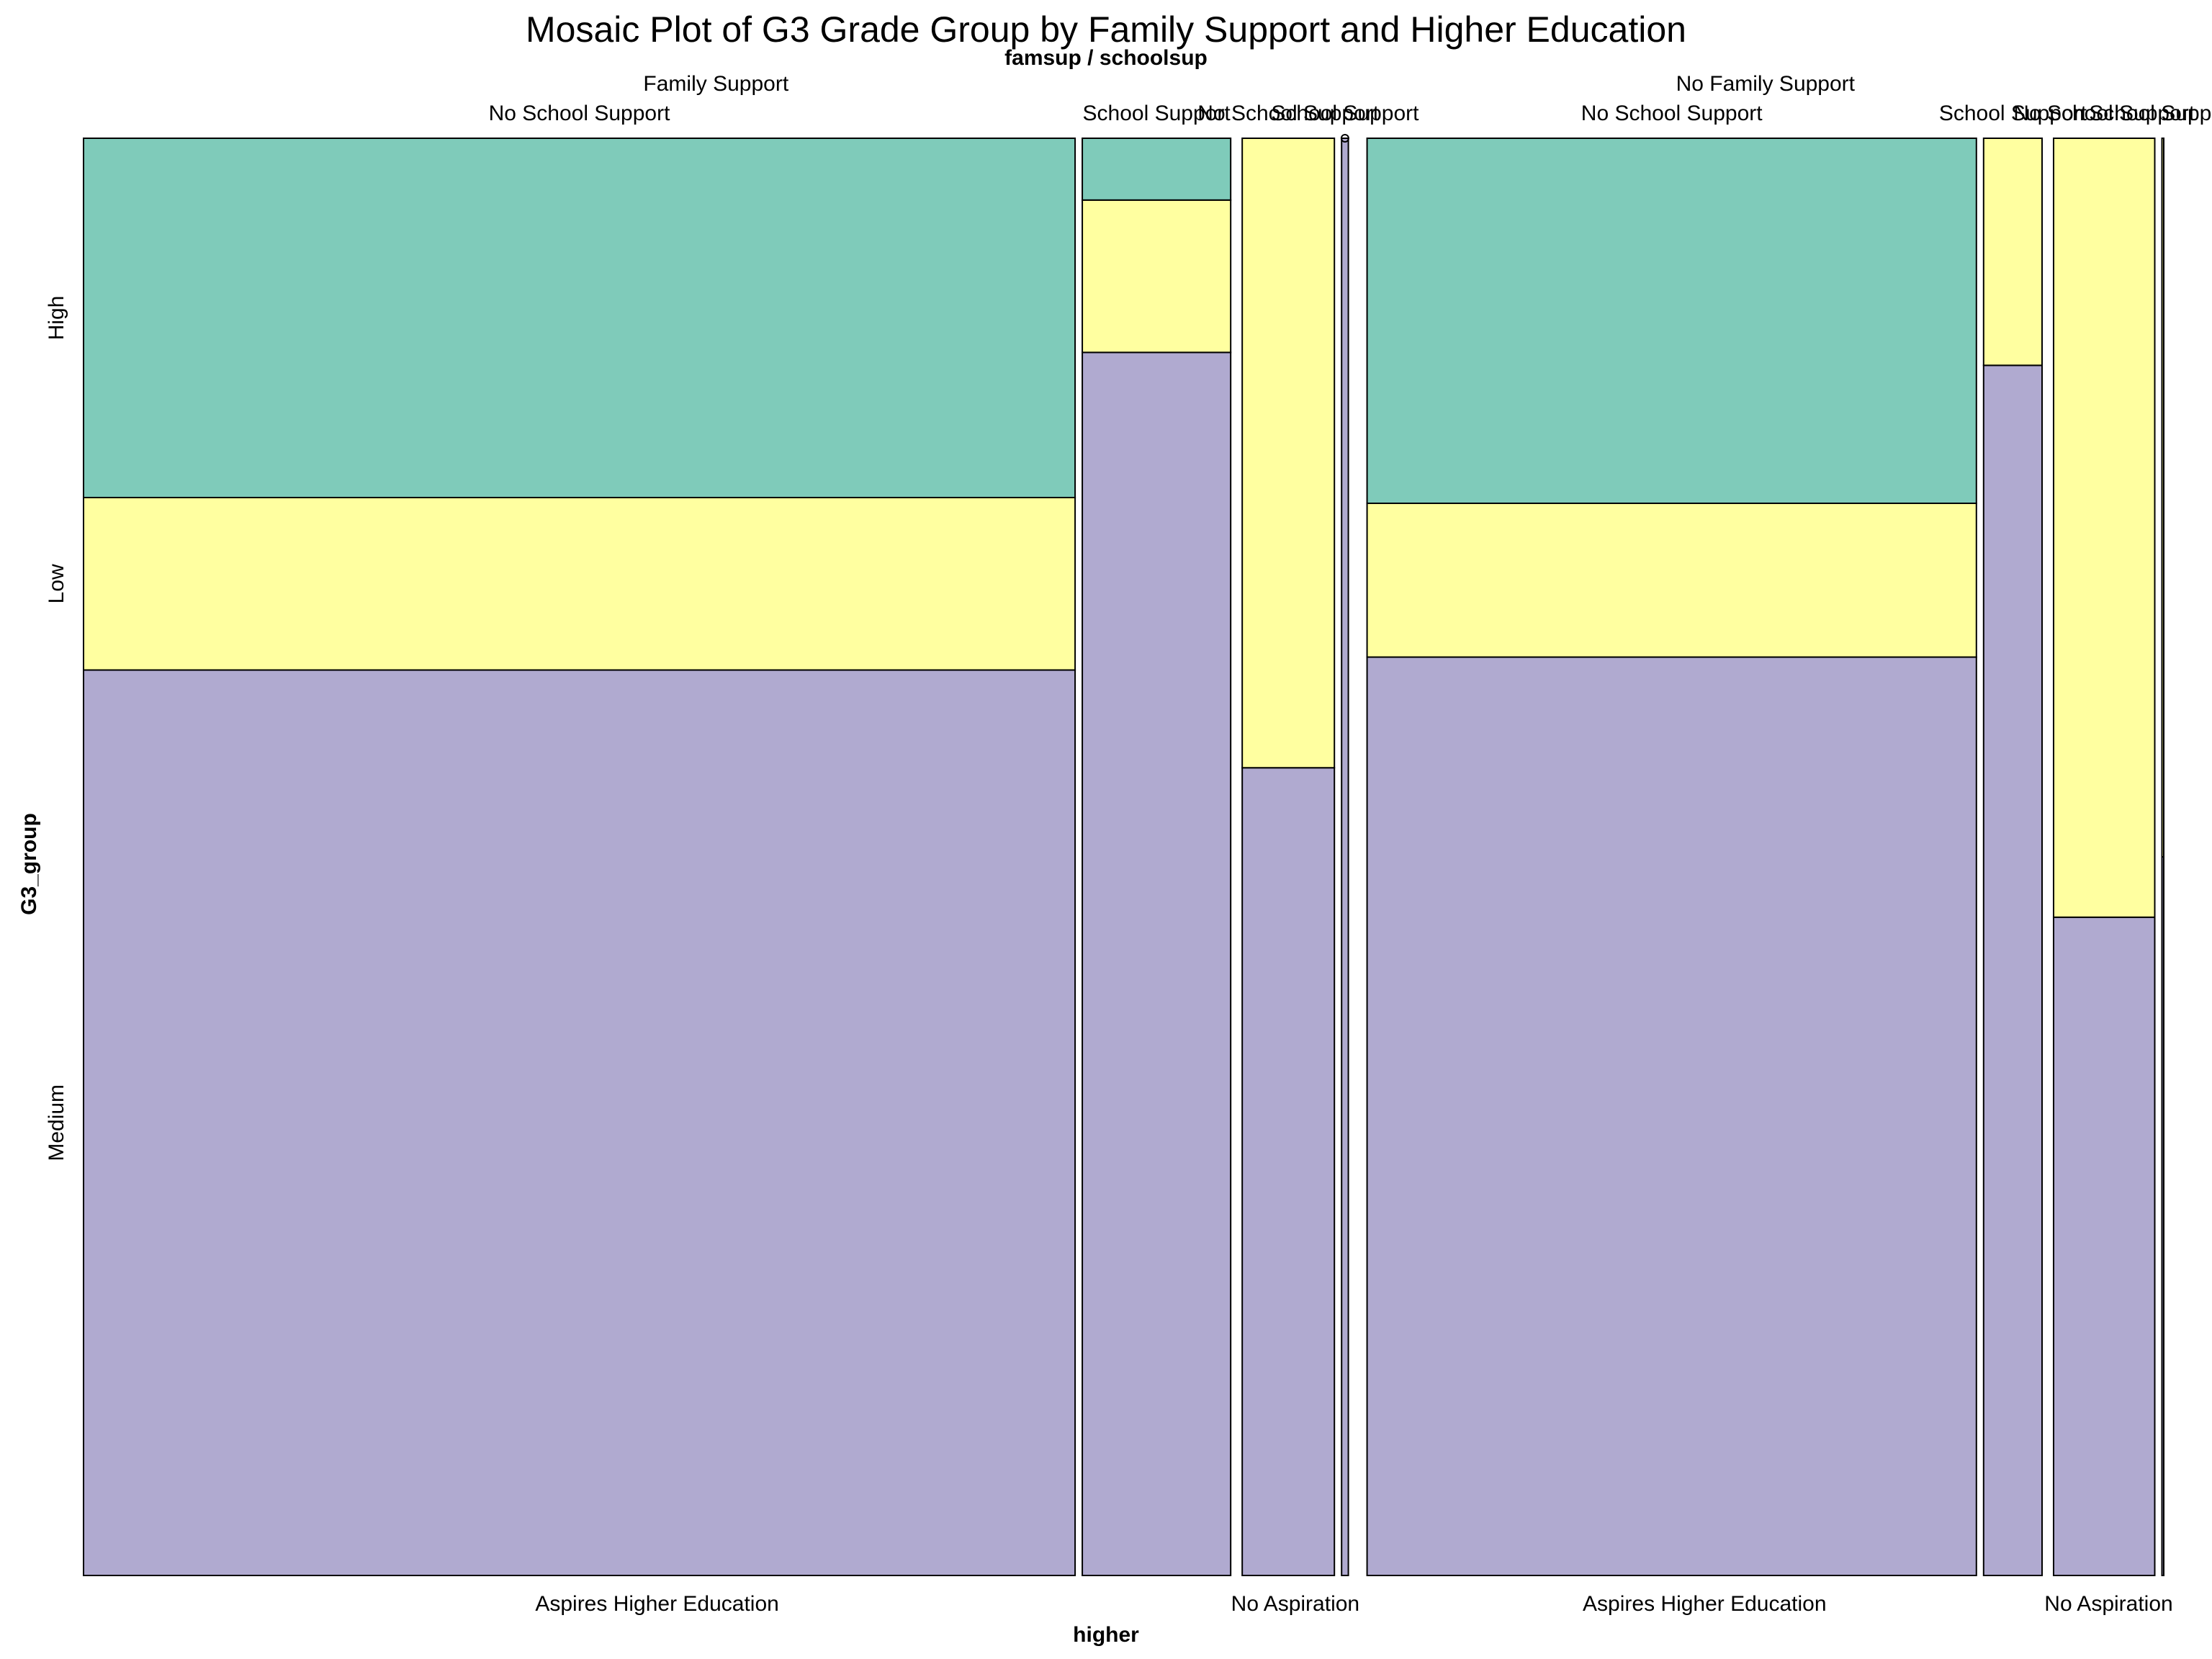 This screenshot has height=1659, width=2212. I want to click on y-tick-label: Low, so click(57, 583).